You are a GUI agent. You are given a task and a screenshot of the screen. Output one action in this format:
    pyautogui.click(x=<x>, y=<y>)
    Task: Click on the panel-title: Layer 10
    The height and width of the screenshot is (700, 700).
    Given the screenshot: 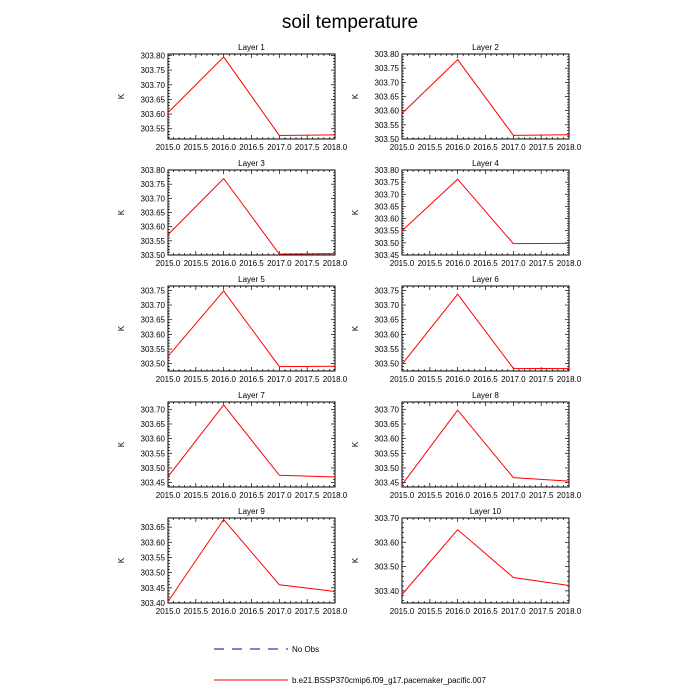 What is the action you would take?
    pyautogui.click(x=486, y=511)
    